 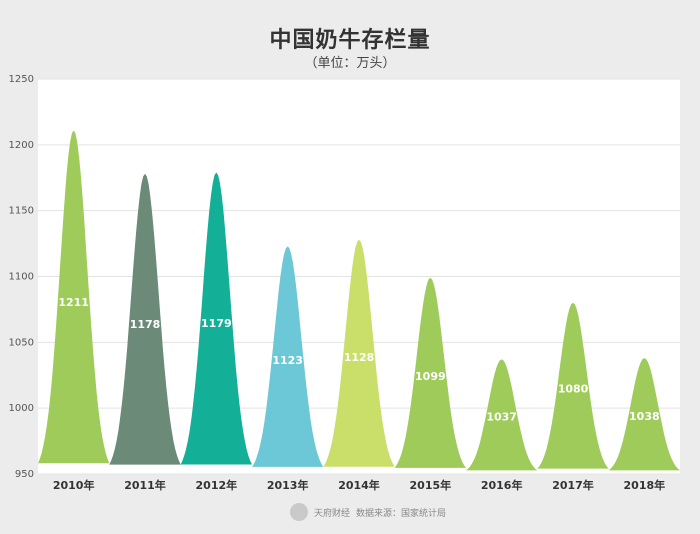 What do you see at coordinates (359, 357) in the screenshot?
I see `data-label: 1128` at bounding box center [359, 357].